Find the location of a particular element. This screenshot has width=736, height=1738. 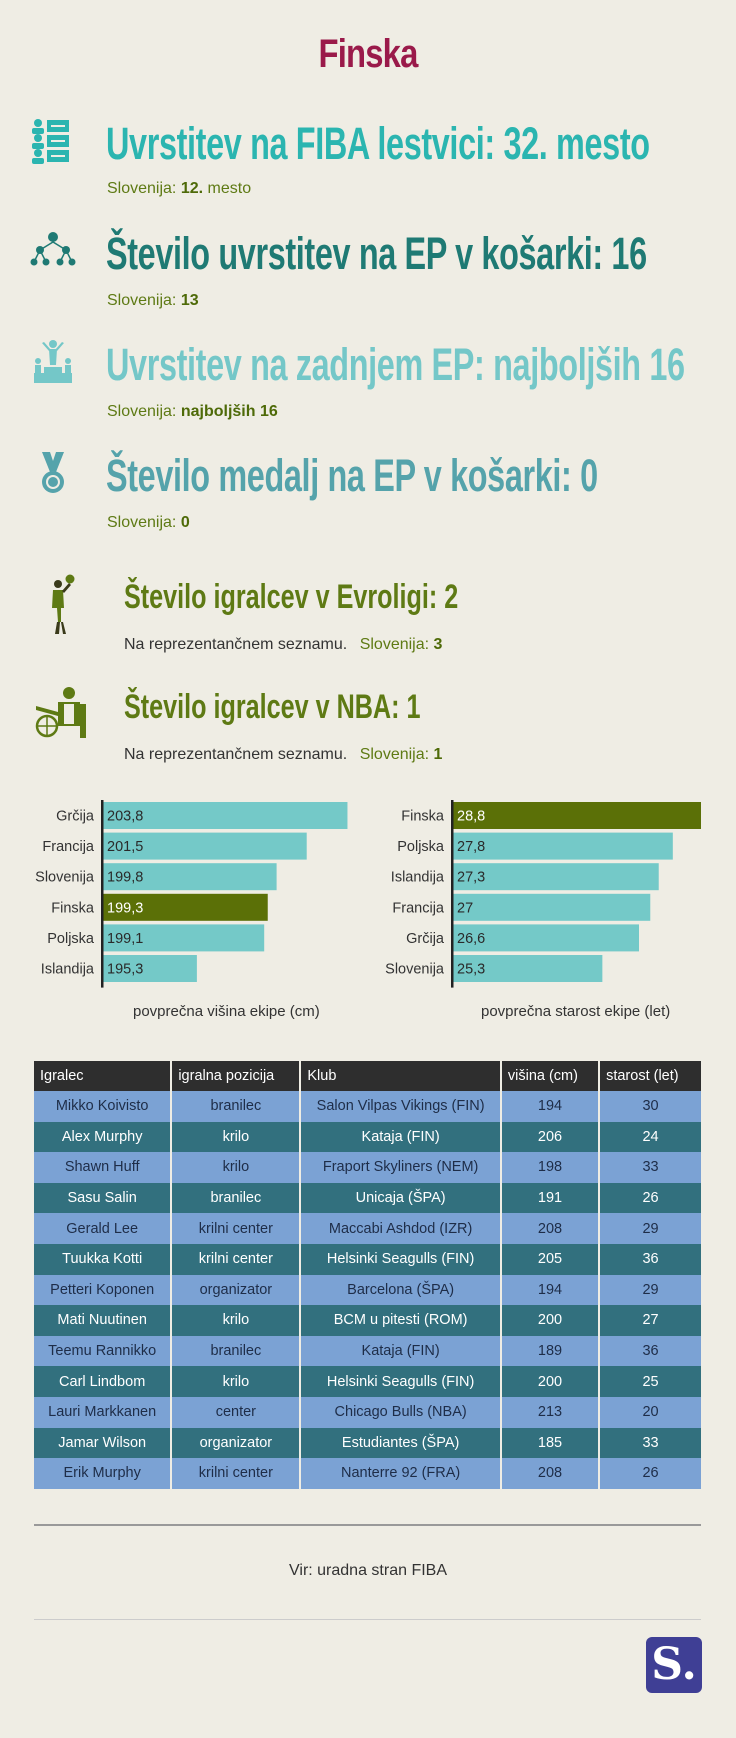

table-cell: 191 is located at coordinates (550, 1198).